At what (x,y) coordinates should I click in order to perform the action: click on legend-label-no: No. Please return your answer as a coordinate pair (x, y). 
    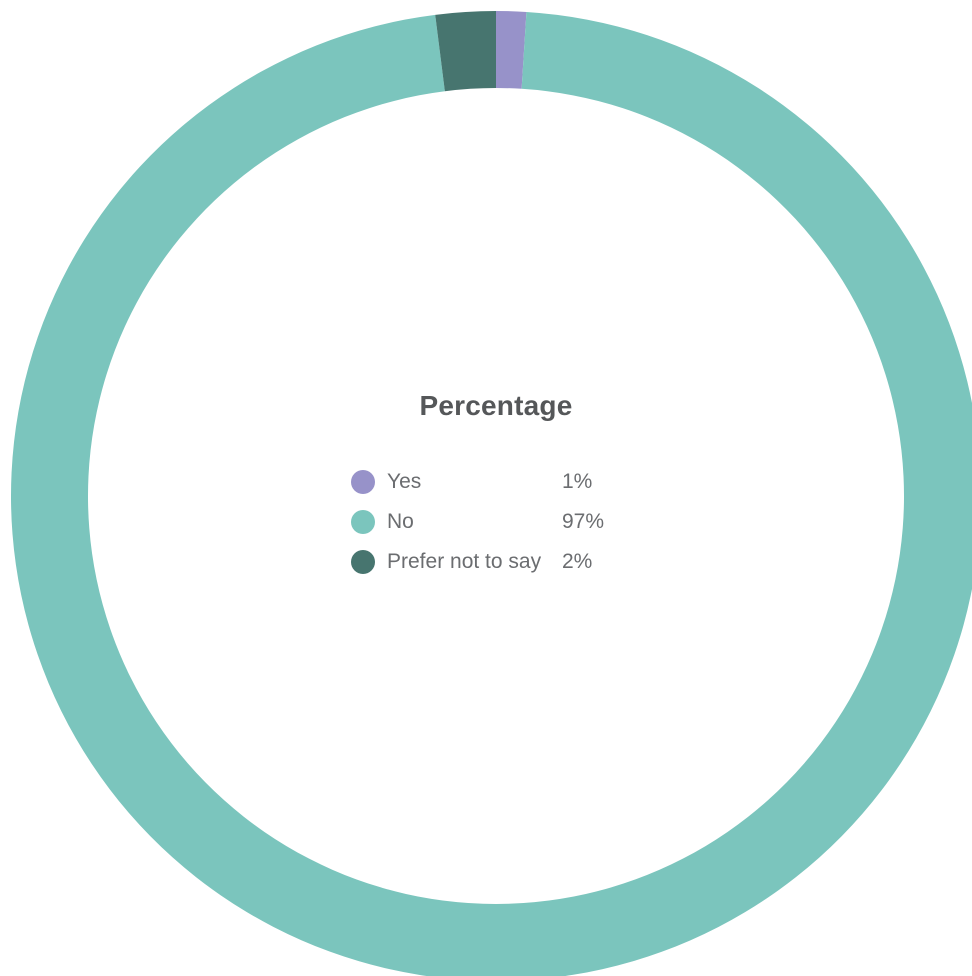
    Looking at the image, I should click on (400, 521).